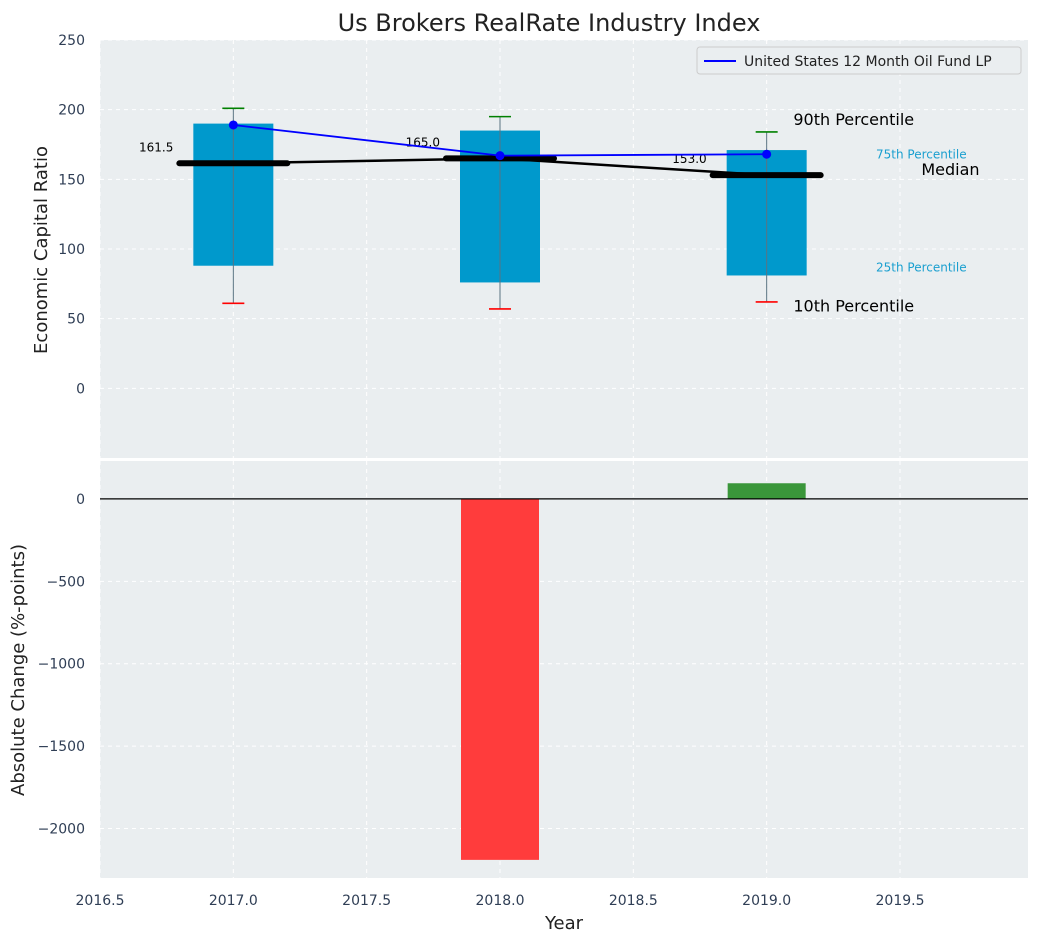 Image resolution: width=1039 pixels, height=942 pixels. I want to click on legend-box, so click(859, 60).